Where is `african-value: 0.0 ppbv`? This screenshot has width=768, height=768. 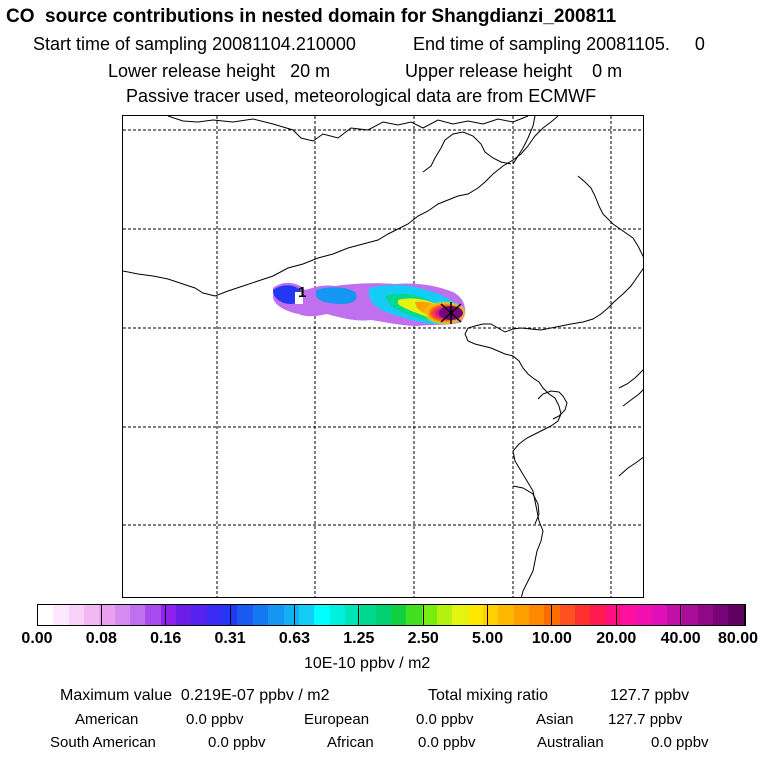 african-value: 0.0 ppbv is located at coordinates (447, 742).